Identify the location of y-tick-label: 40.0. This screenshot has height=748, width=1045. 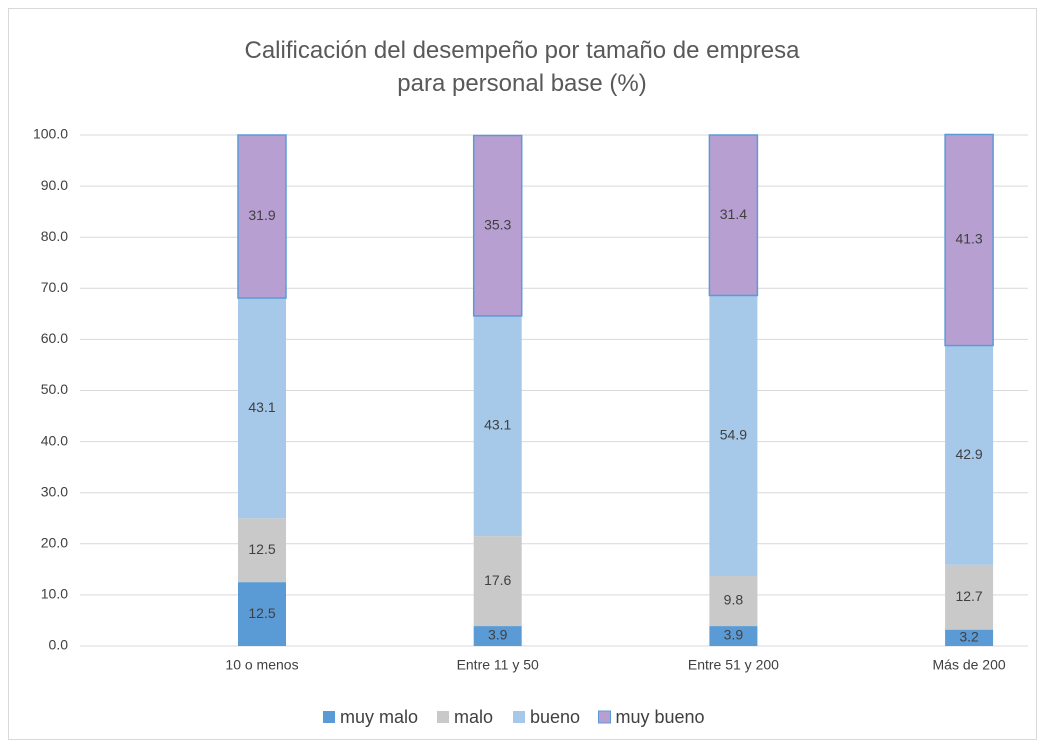
(54, 440).